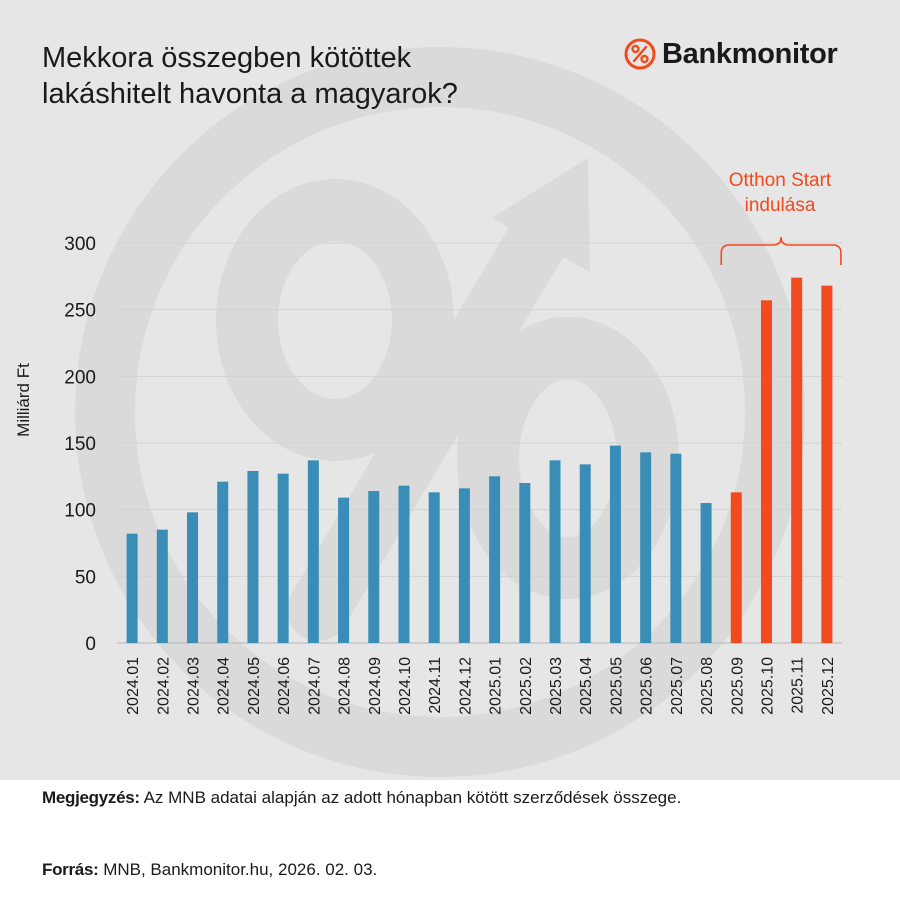 Image resolution: width=900 pixels, height=900 pixels. What do you see at coordinates (647, 686) in the screenshot?
I see `x-tick-label: 2025.06` at bounding box center [647, 686].